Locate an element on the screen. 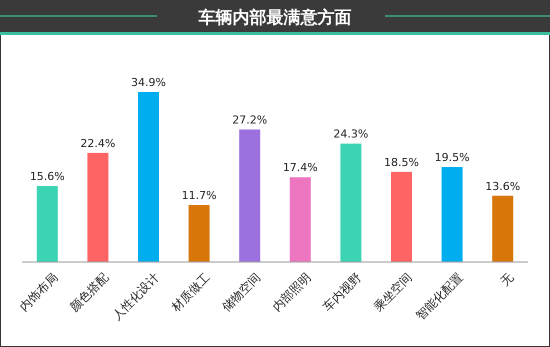 The height and width of the screenshot is (347, 550). x-tick-label: 材质做工 is located at coordinates (190, 292).